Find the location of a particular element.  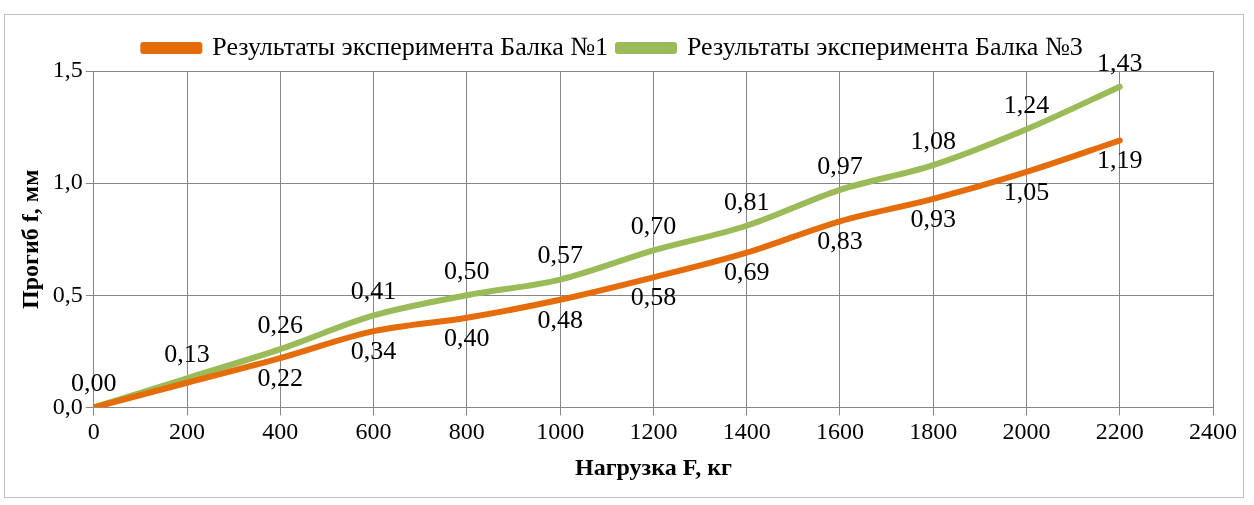

data-label: 0,81 is located at coordinates (746, 201).